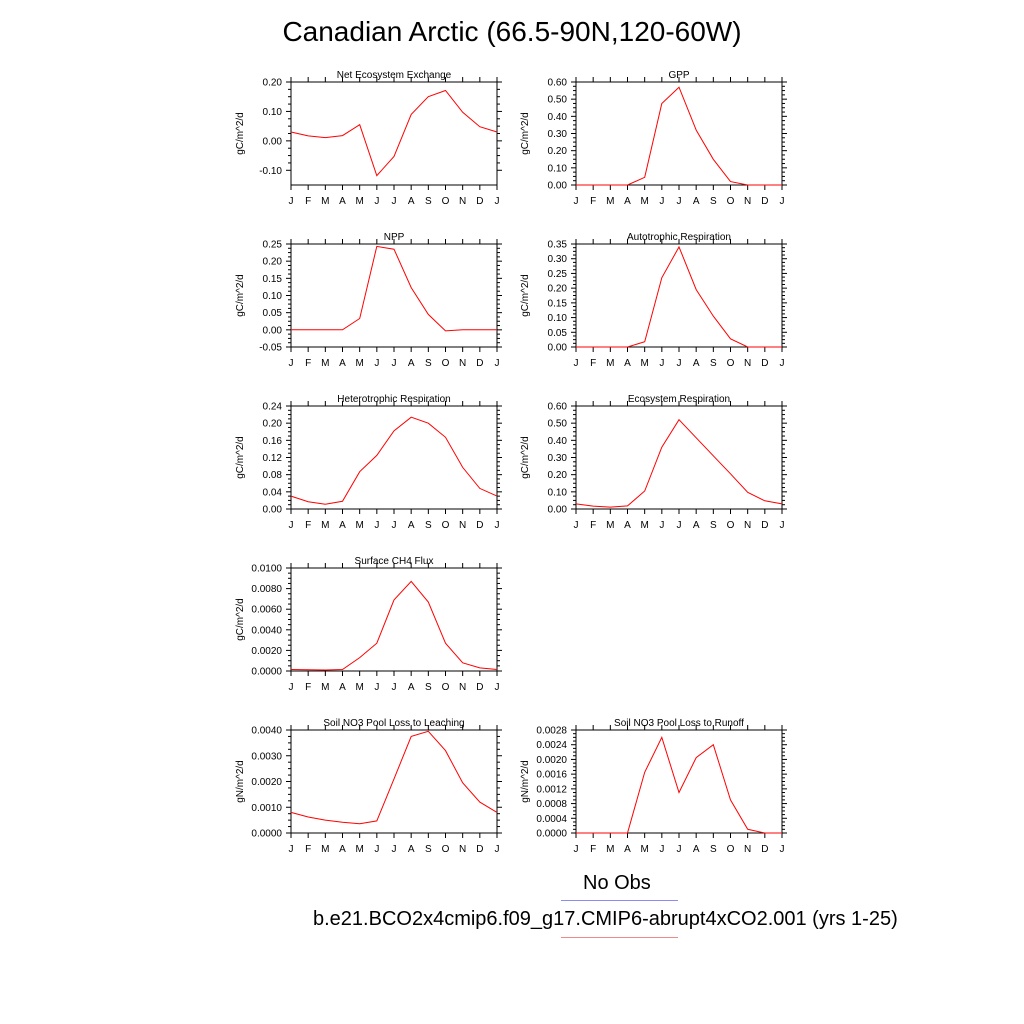  What do you see at coordinates (551, 745) in the screenshot?
I see `y-tick-label: 0.0024` at bounding box center [551, 745].